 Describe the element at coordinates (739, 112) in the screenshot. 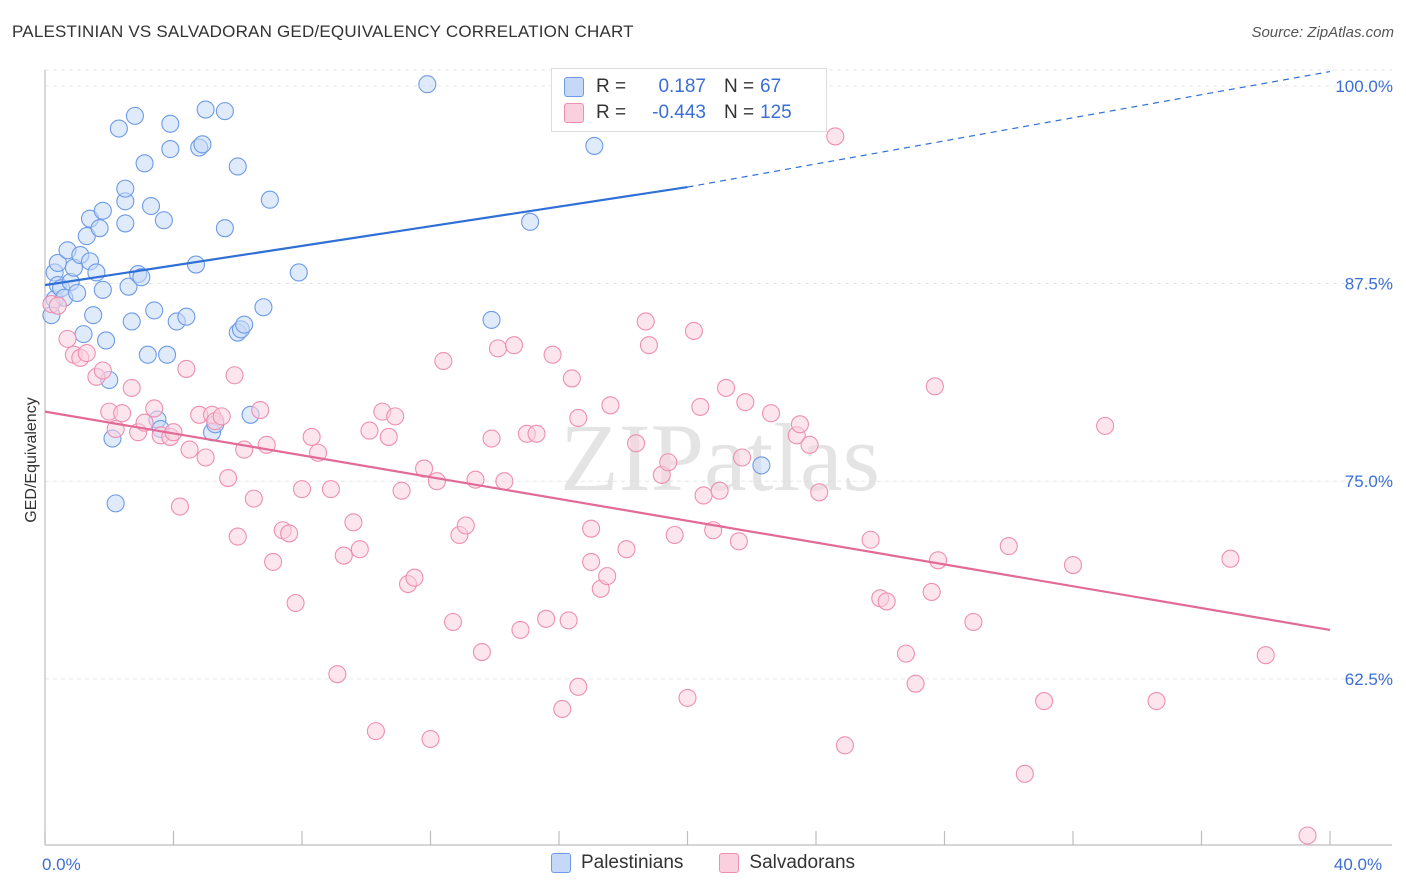

I see `n-key: N =` at that location.